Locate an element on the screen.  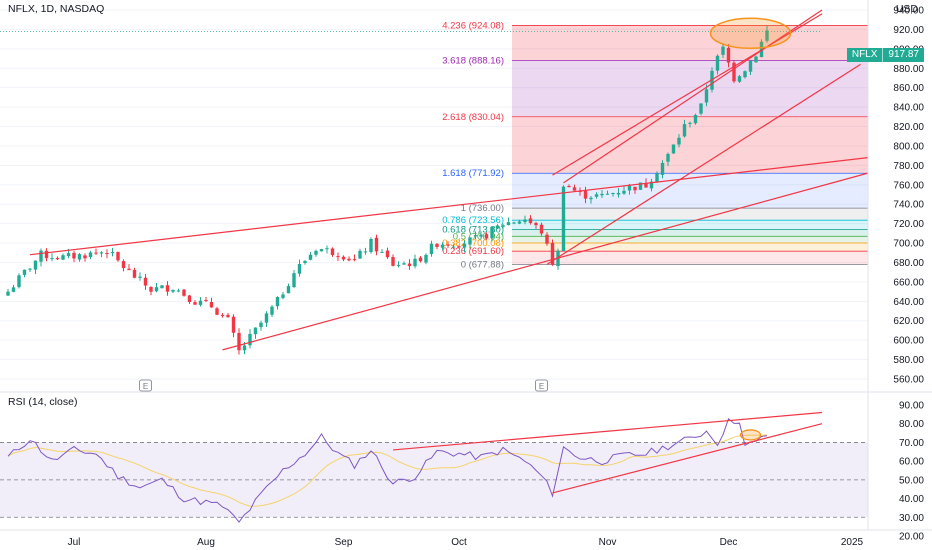
y-tick-label: 920.00 is located at coordinates (908, 30).